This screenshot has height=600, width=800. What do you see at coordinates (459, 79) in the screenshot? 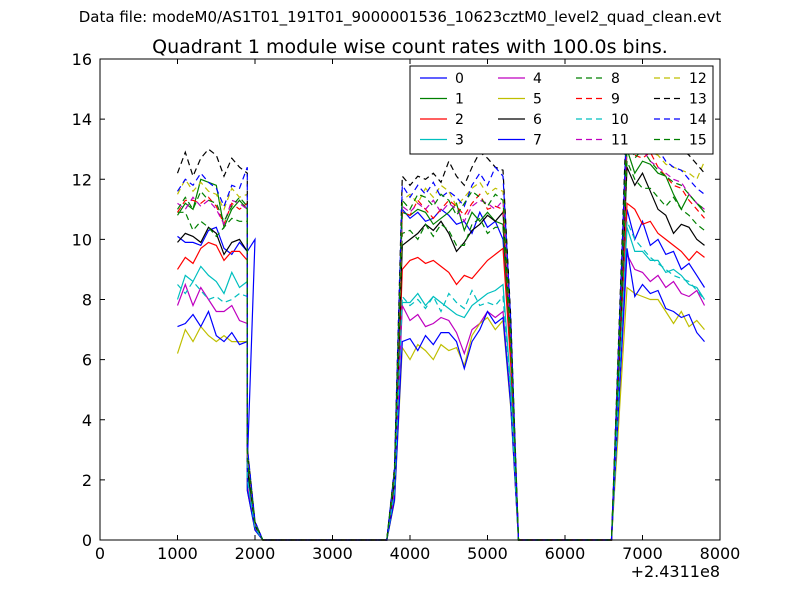
I see `legend-label-0: 0` at bounding box center [459, 79].